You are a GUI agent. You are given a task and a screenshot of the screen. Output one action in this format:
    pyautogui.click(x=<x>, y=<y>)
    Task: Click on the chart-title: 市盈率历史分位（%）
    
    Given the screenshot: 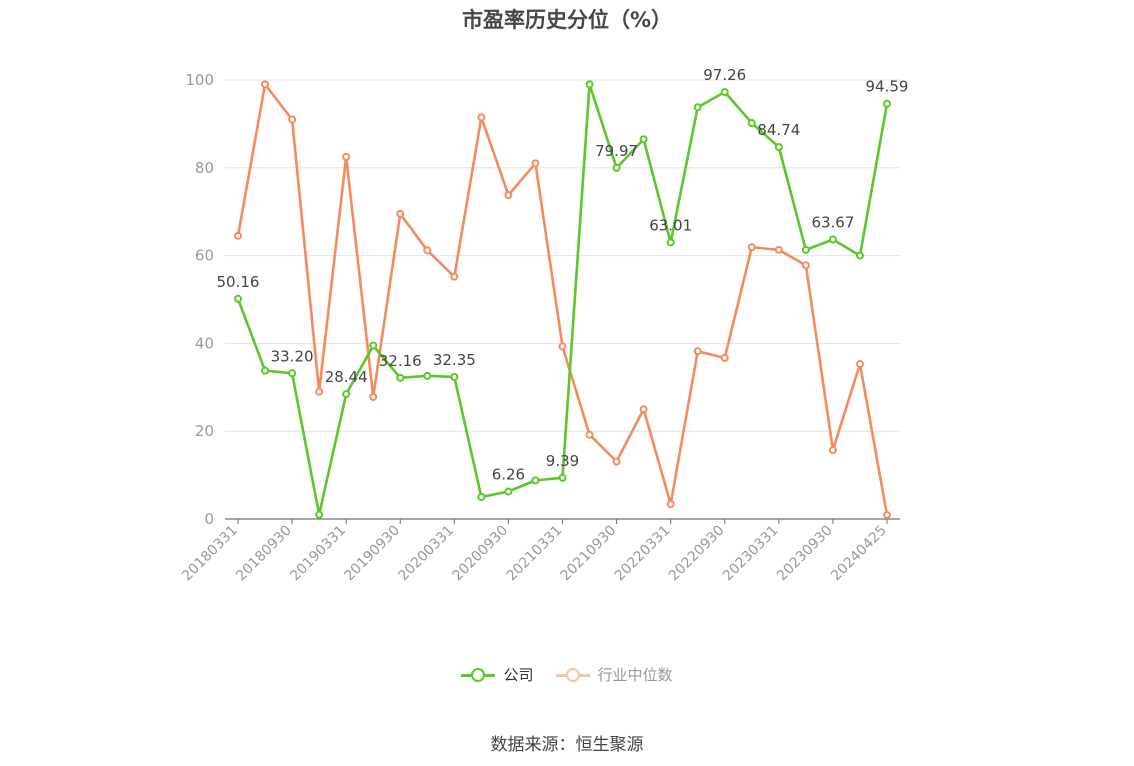 What is the action you would take?
    pyautogui.click(x=567, y=20)
    